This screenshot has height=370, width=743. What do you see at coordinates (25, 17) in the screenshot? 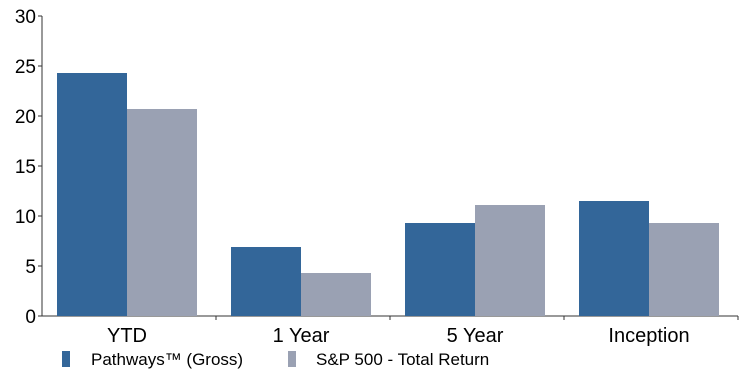
I see `y-tick-label: 30` at bounding box center [25, 17].